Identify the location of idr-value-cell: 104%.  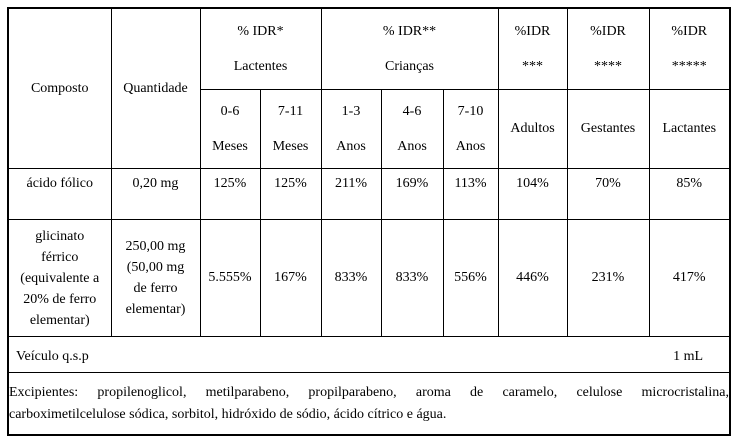
(532, 194).